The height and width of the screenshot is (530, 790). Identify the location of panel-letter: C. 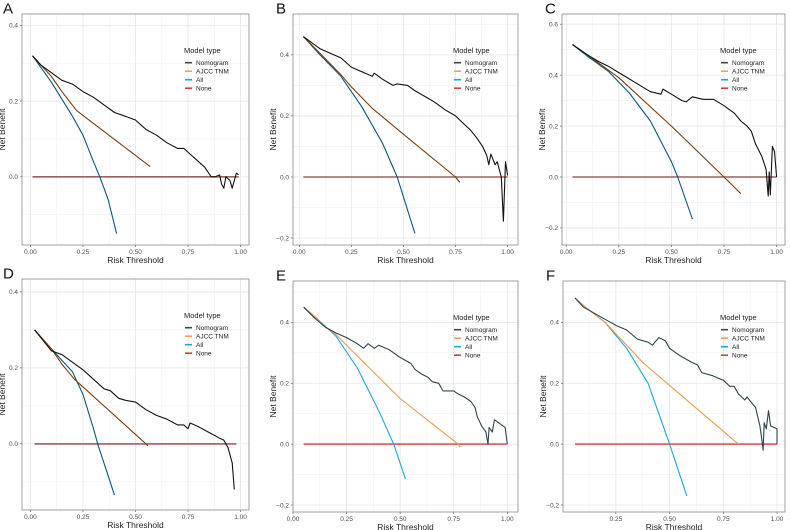
(550, 9).